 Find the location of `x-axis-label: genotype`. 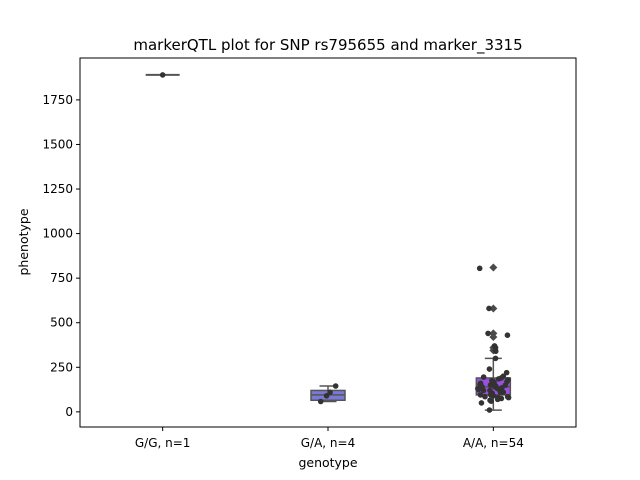

x-axis-label: genotype is located at coordinates (327, 462).